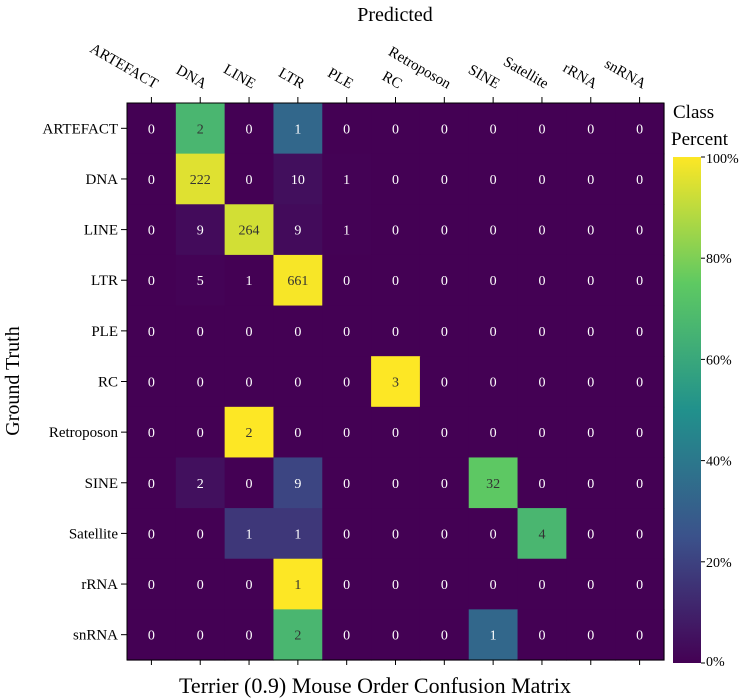  What do you see at coordinates (123, 67) in the screenshot?
I see `x-tick-label: ARTEFACT` at bounding box center [123, 67].